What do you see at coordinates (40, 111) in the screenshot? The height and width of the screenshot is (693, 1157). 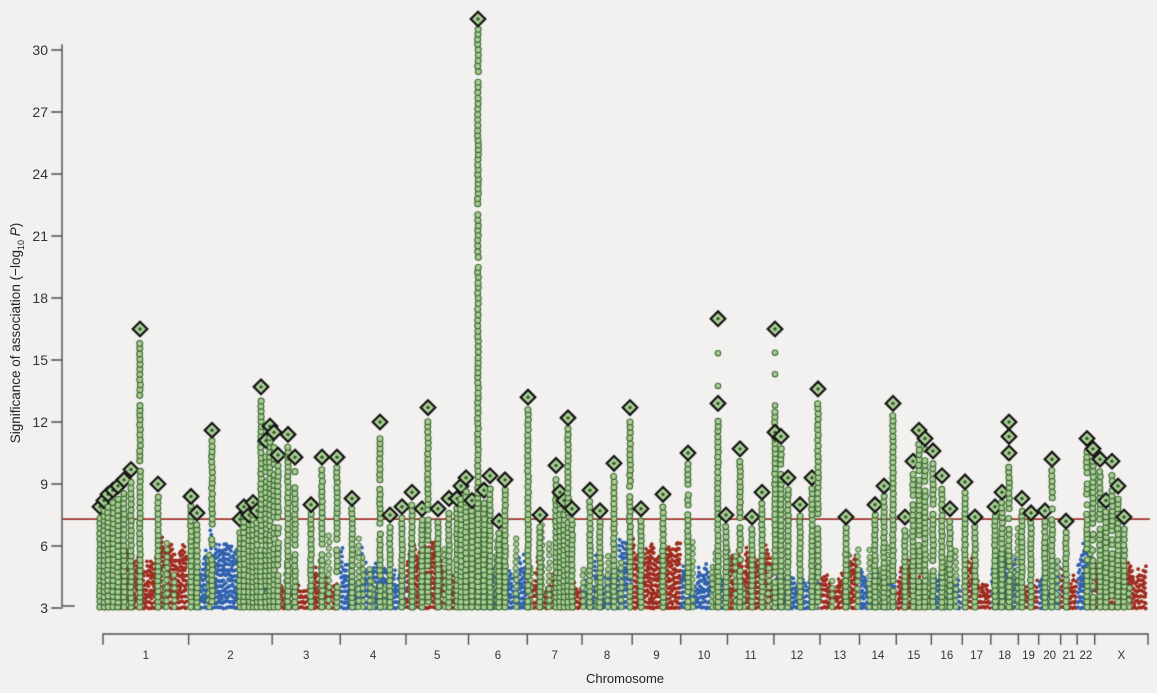 I see `y-tick-label: 27` at bounding box center [40, 111].